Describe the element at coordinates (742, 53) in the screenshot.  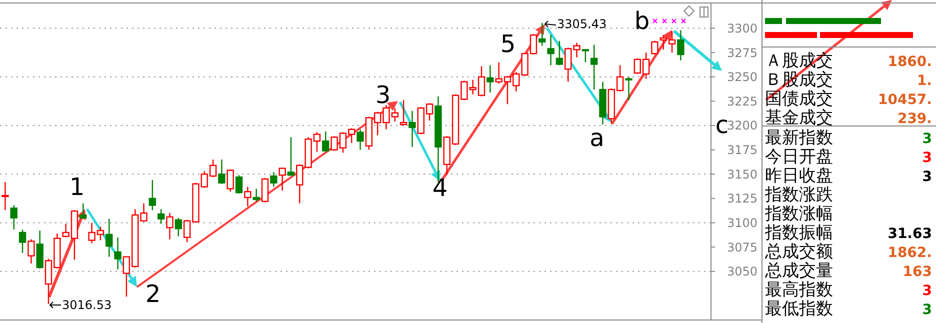
I see `y-tick-label: 3275` at that location.